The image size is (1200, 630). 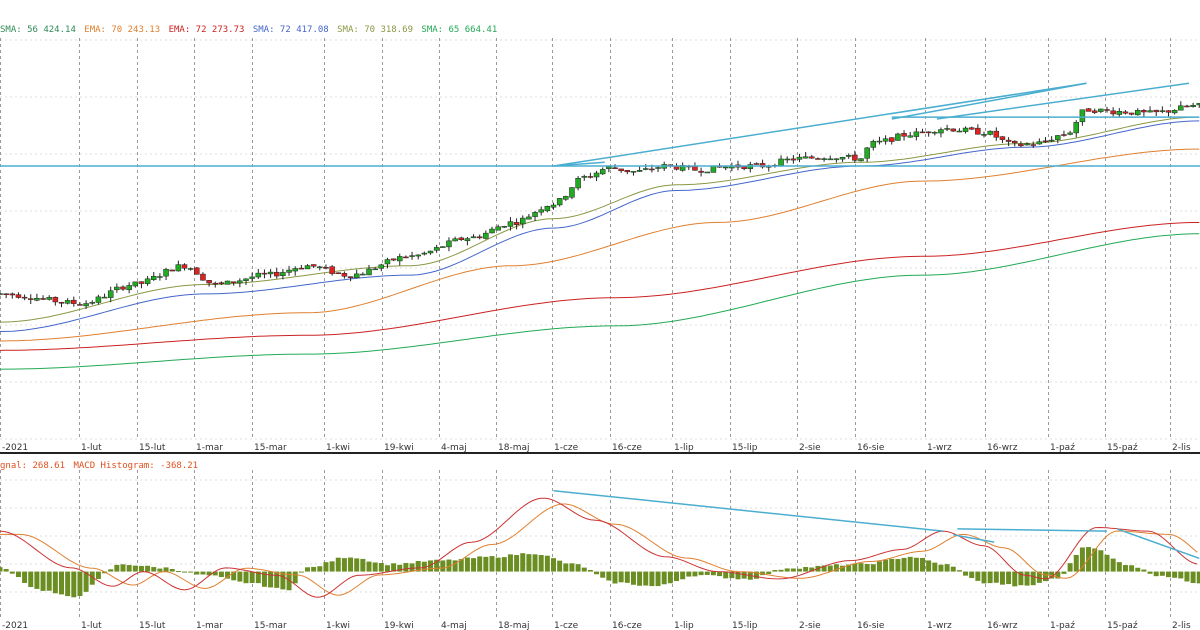 What do you see at coordinates (566, 625) in the screenshot?
I see `x-tick-macd: 1-cze` at bounding box center [566, 625].